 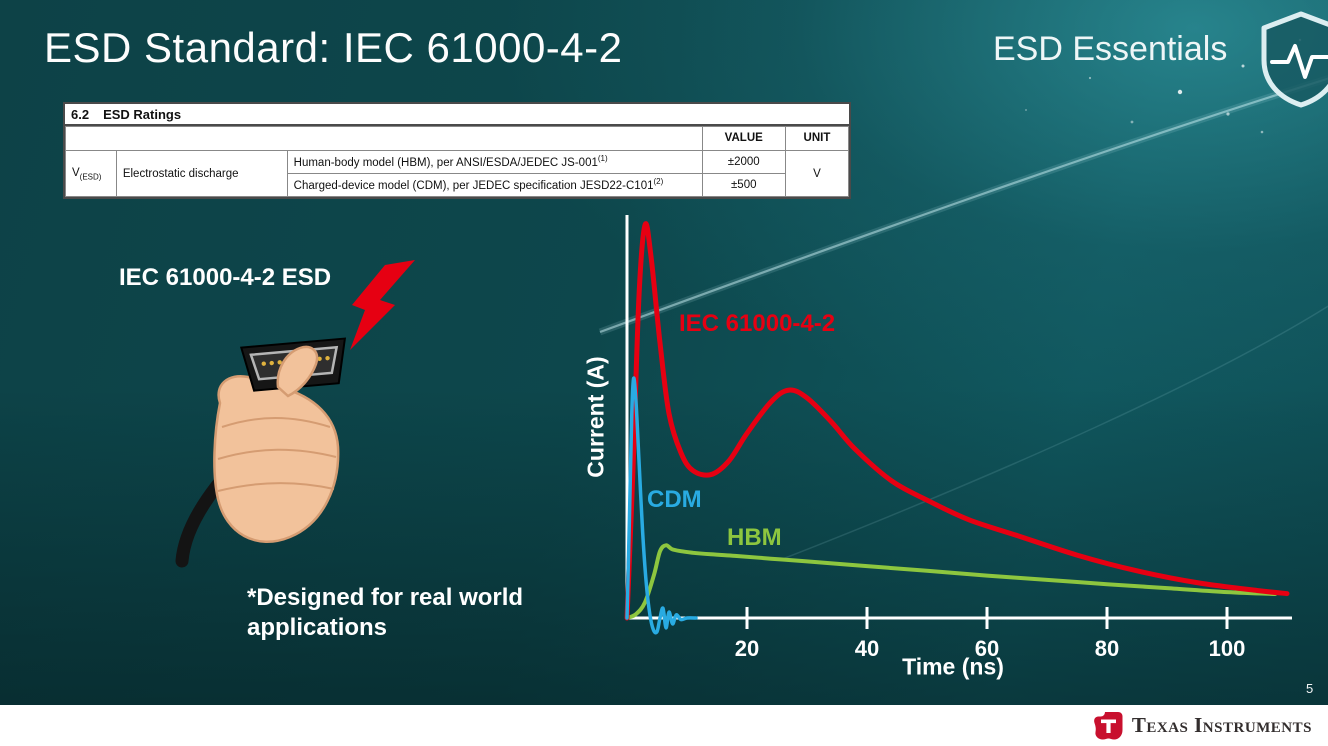 What do you see at coordinates (664, 725) in the screenshot?
I see `footer-bar: Texas Instruments` at bounding box center [664, 725].